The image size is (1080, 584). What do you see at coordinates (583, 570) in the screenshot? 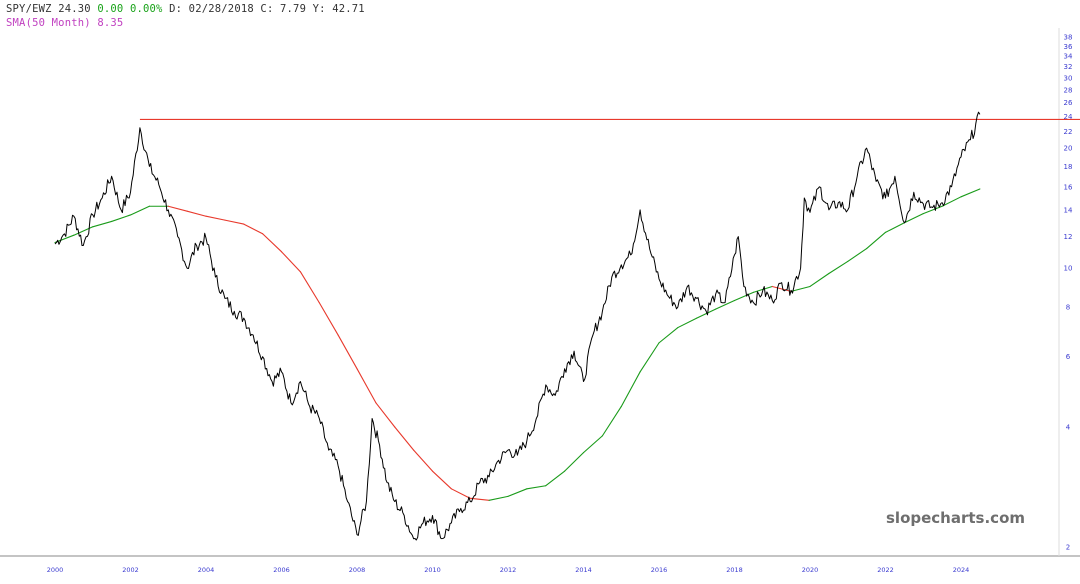
I see `x-tick-label: 2014` at bounding box center [583, 570].